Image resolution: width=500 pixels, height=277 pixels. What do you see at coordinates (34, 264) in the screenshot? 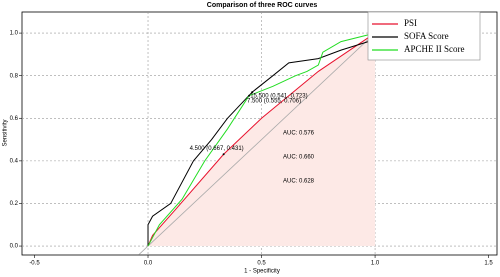
I see `x-tick-label: -0.5` at bounding box center [34, 264].